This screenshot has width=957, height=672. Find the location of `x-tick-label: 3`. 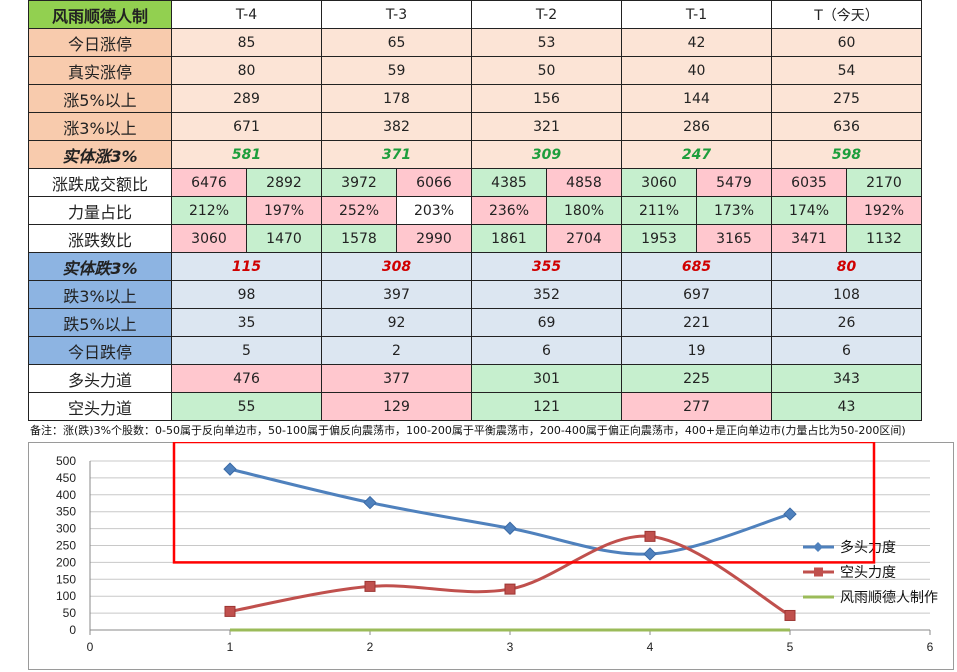

x-tick-label: 3 is located at coordinates (510, 647).